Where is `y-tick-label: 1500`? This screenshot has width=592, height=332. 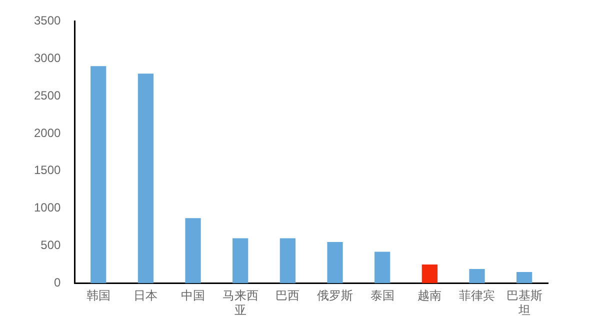
y-tick-label: 1500 is located at coordinates (48, 170).